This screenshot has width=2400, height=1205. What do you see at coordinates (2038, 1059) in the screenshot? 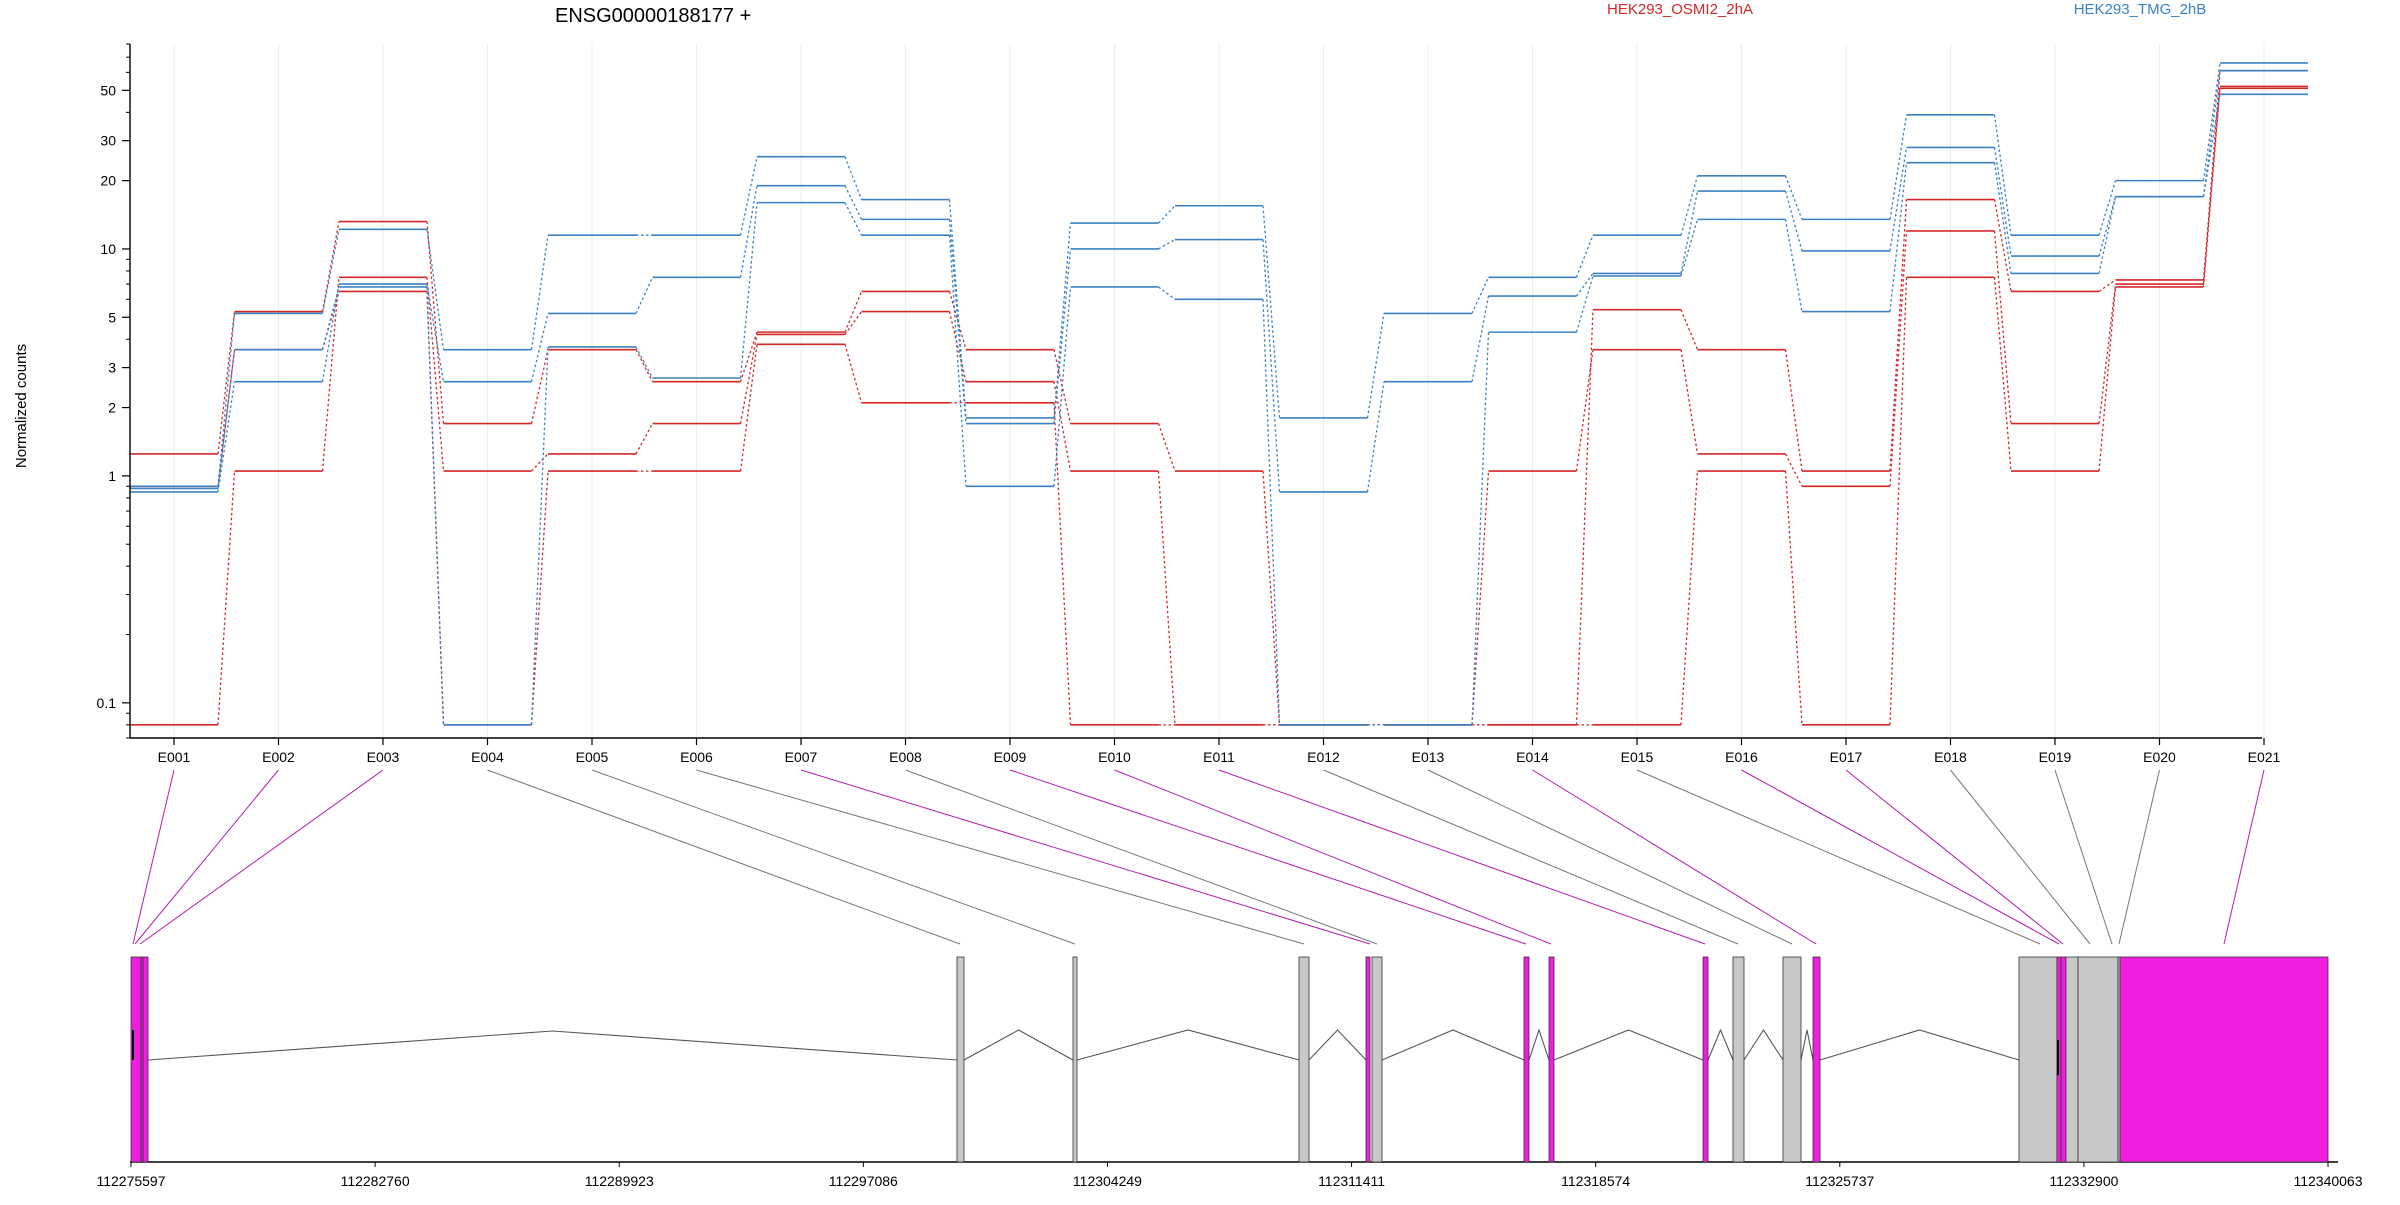
I see `exon-box-E015` at bounding box center [2038, 1059].